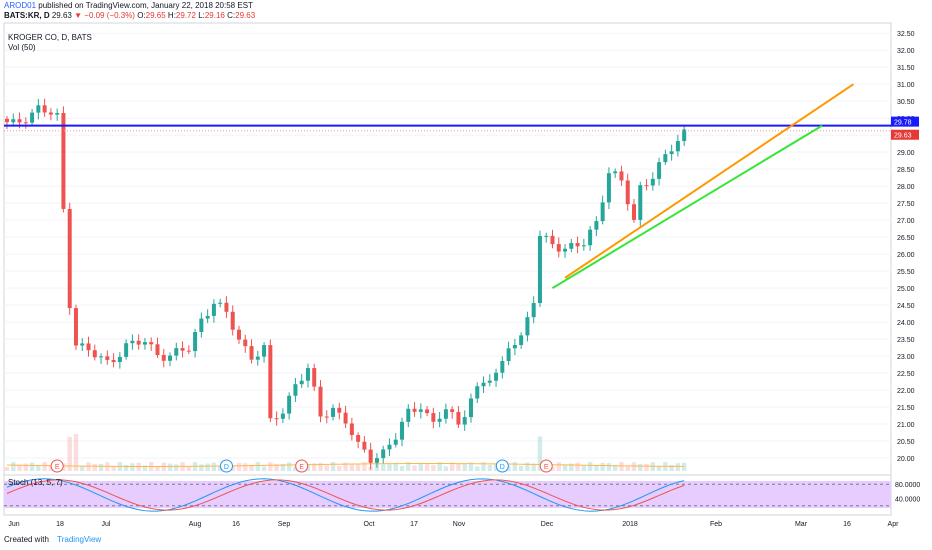  I want to click on author-link: AROD01, so click(20, 5).